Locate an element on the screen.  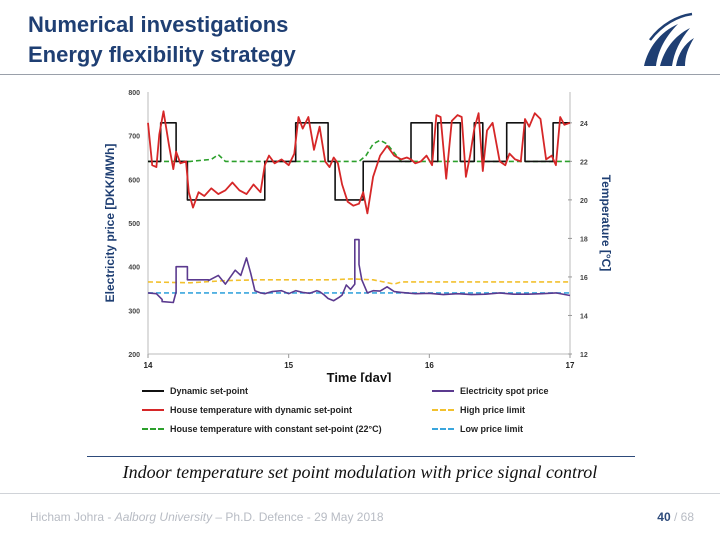
y-axis-label-left: Electricity price [DKK/MWh] is located at coordinates (110, 223).